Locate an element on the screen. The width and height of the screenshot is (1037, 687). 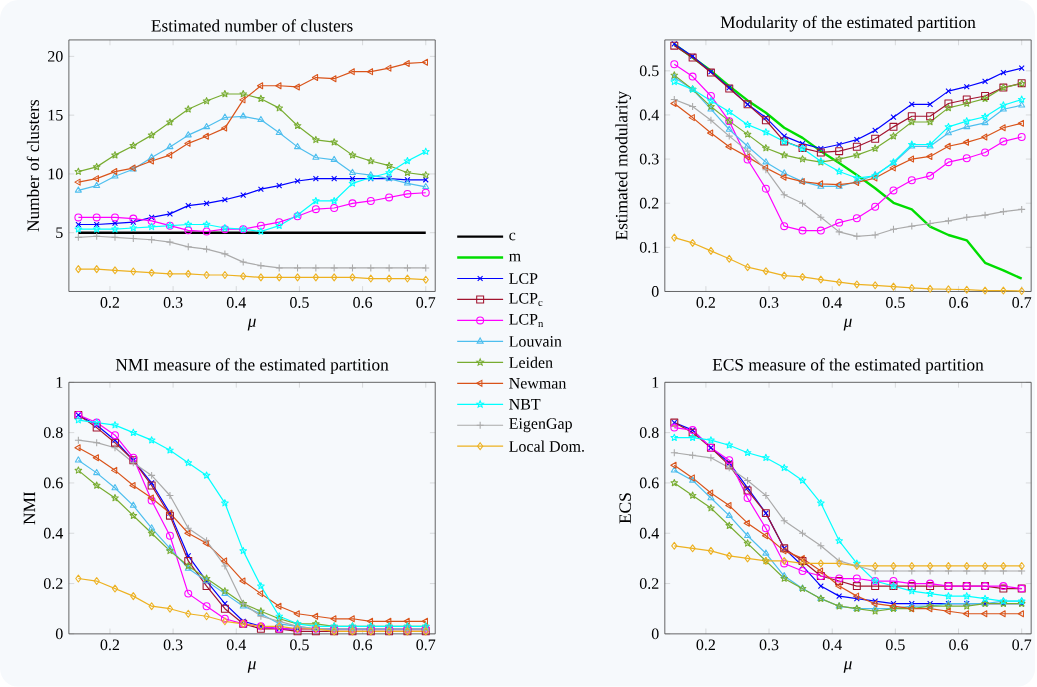
y-tick-label: 10 is located at coordinates (55, 174).